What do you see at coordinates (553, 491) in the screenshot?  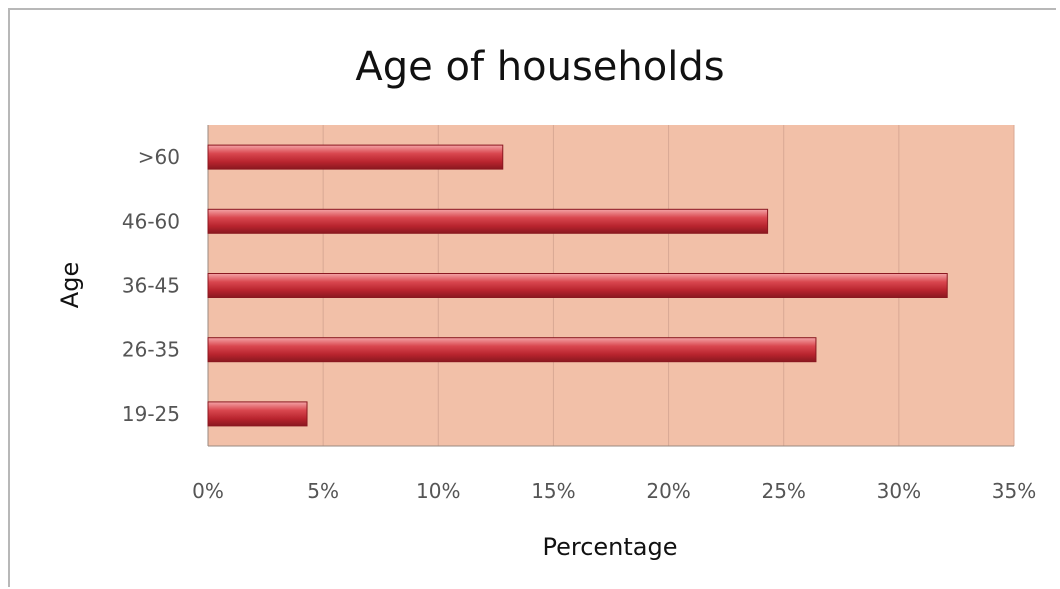 I see `x-tick-label: 15%` at bounding box center [553, 491].